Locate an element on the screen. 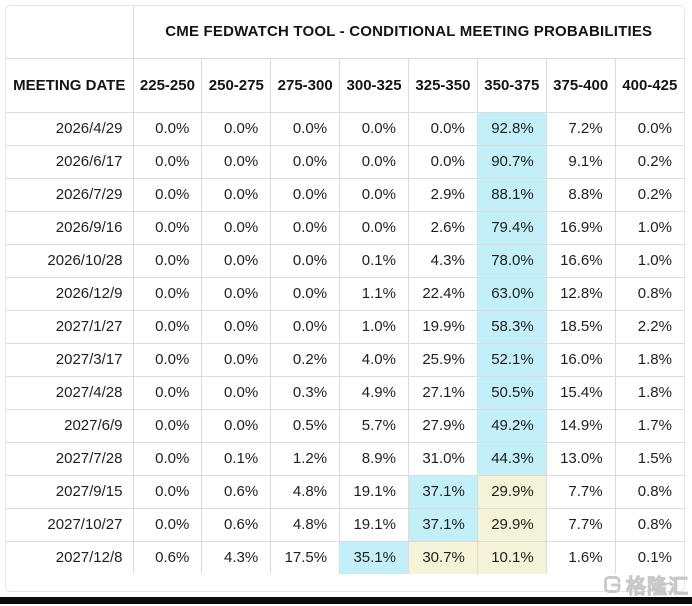 This screenshot has width=692, height=606. probability-cell: 27.9% is located at coordinates (443, 425).